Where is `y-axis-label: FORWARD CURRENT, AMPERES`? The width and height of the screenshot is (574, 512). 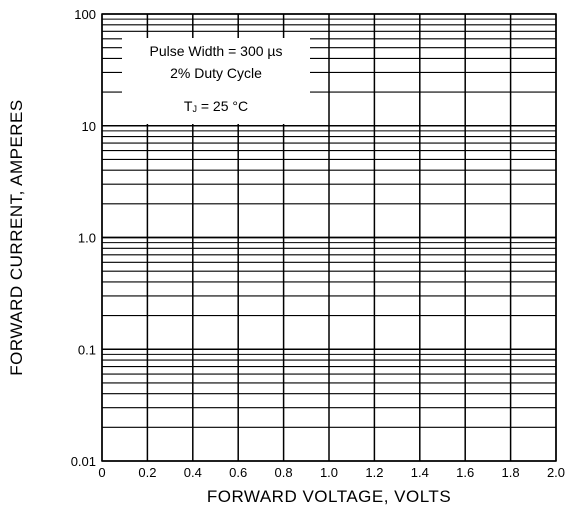 y-axis-label: FORWARD CURRENT, AMPERES is located at coordinates (16, 237).